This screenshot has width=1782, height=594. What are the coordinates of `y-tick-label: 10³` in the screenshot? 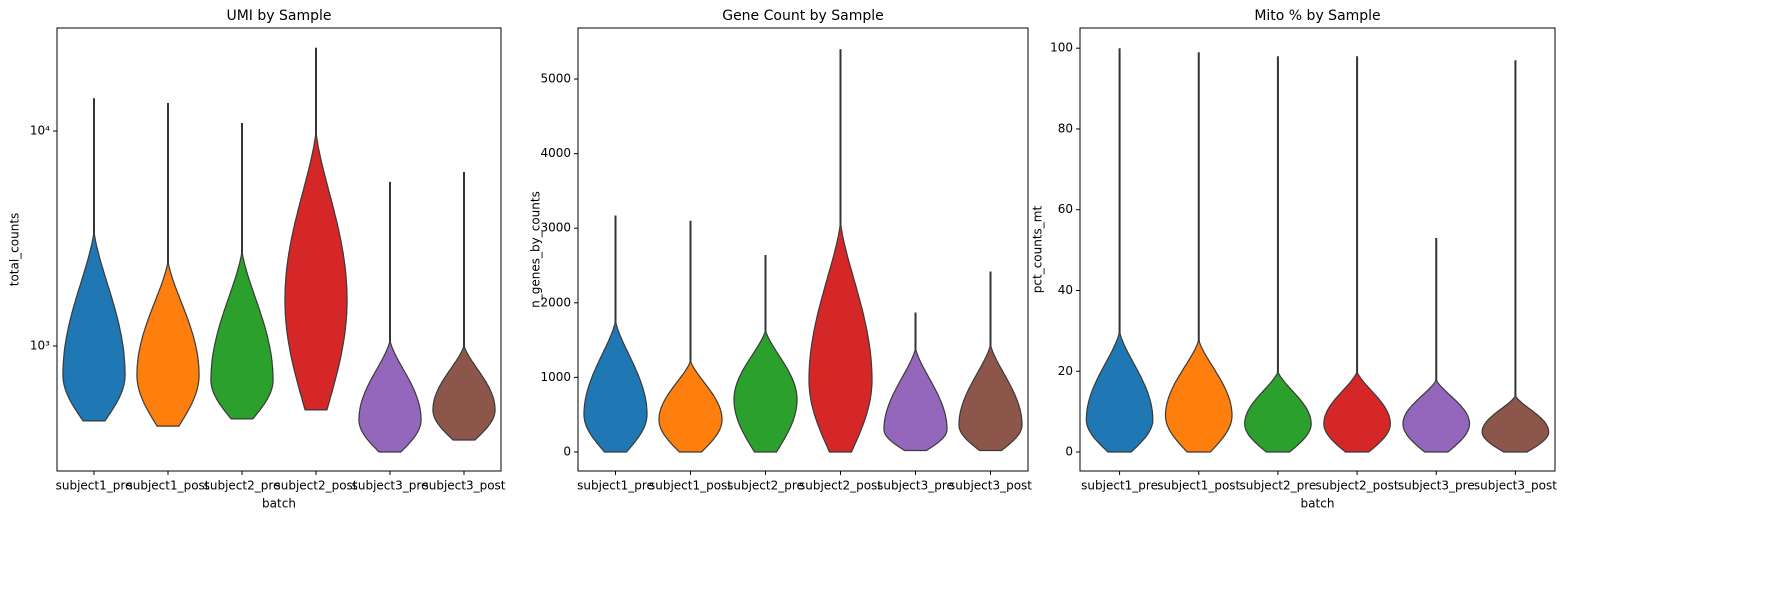 It's located at (40, 345).